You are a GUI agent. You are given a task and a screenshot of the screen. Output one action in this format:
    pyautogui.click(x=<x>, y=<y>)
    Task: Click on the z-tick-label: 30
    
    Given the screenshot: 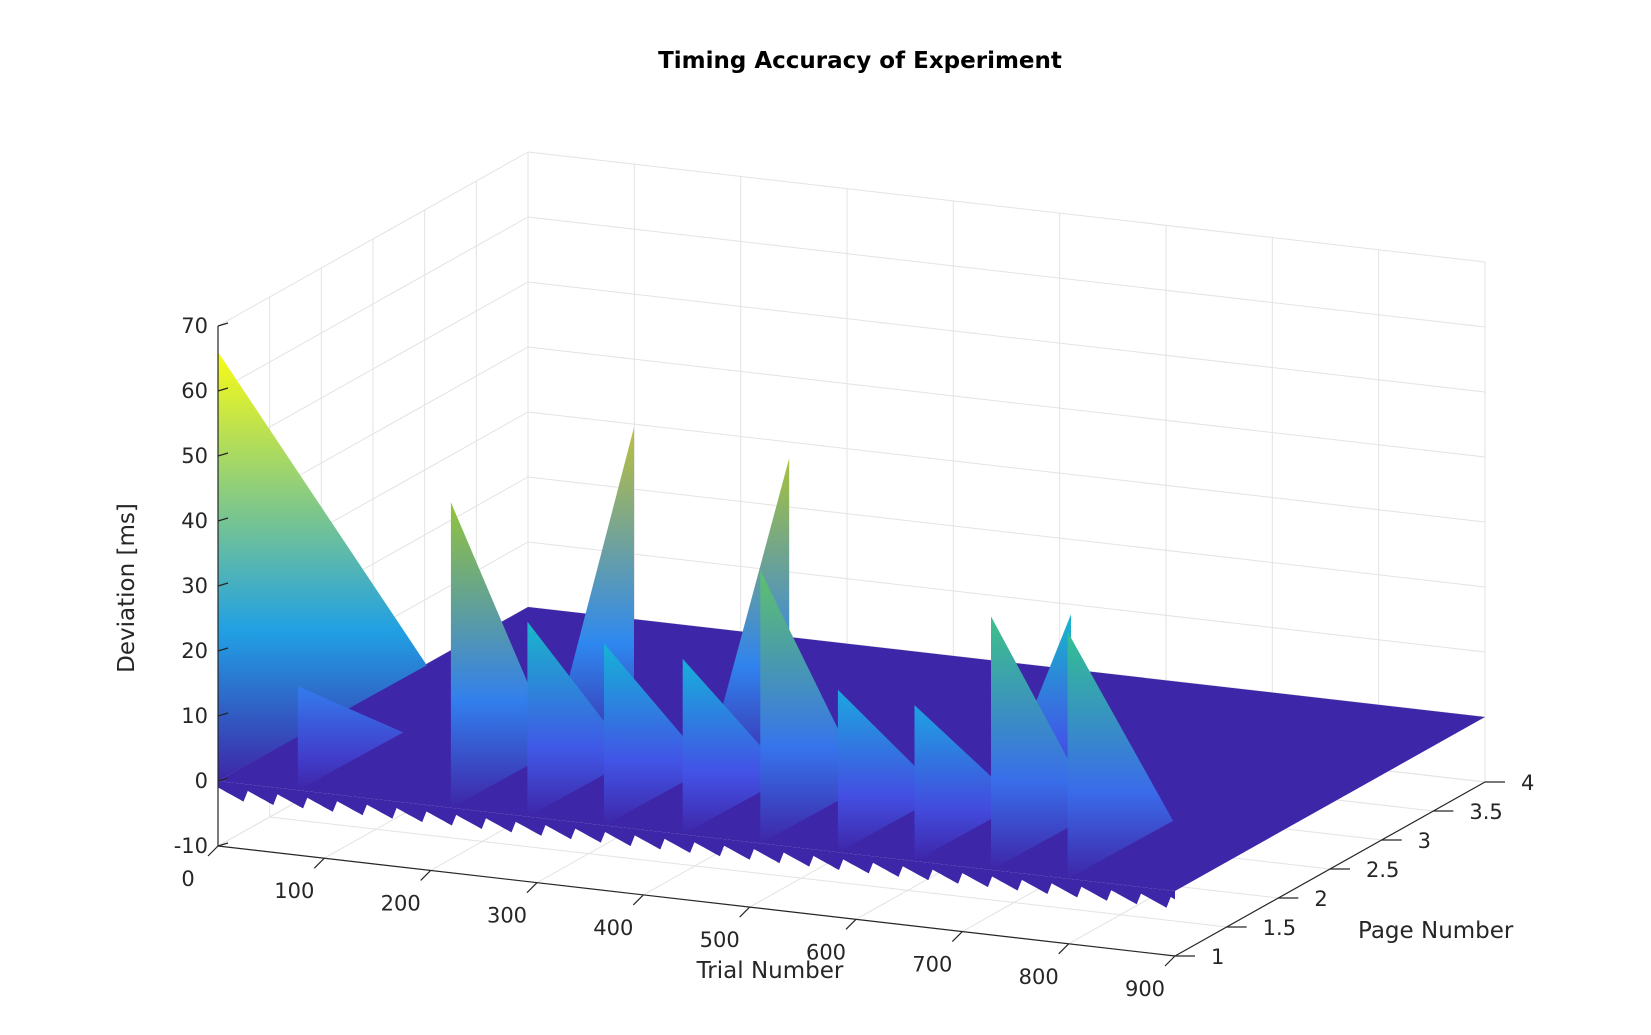 What is the action you would take?
    pyautogui.click(x=194, y=586)
    